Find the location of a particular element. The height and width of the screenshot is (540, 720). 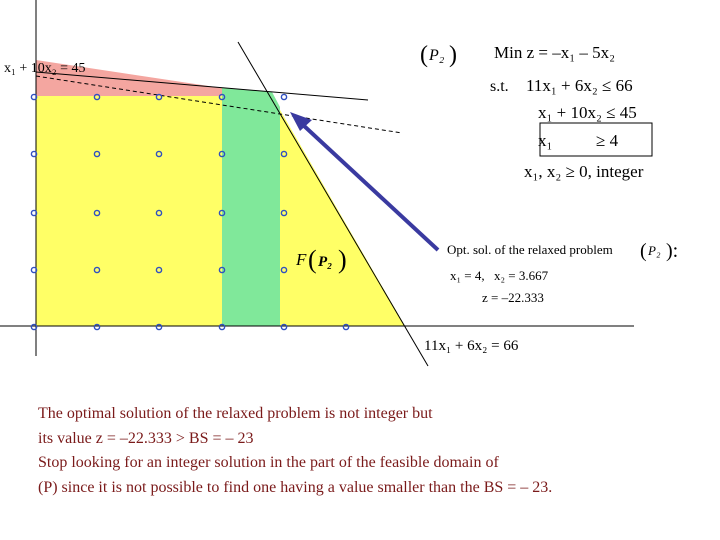

subproblem-strip is located at coordinates (251, 207).